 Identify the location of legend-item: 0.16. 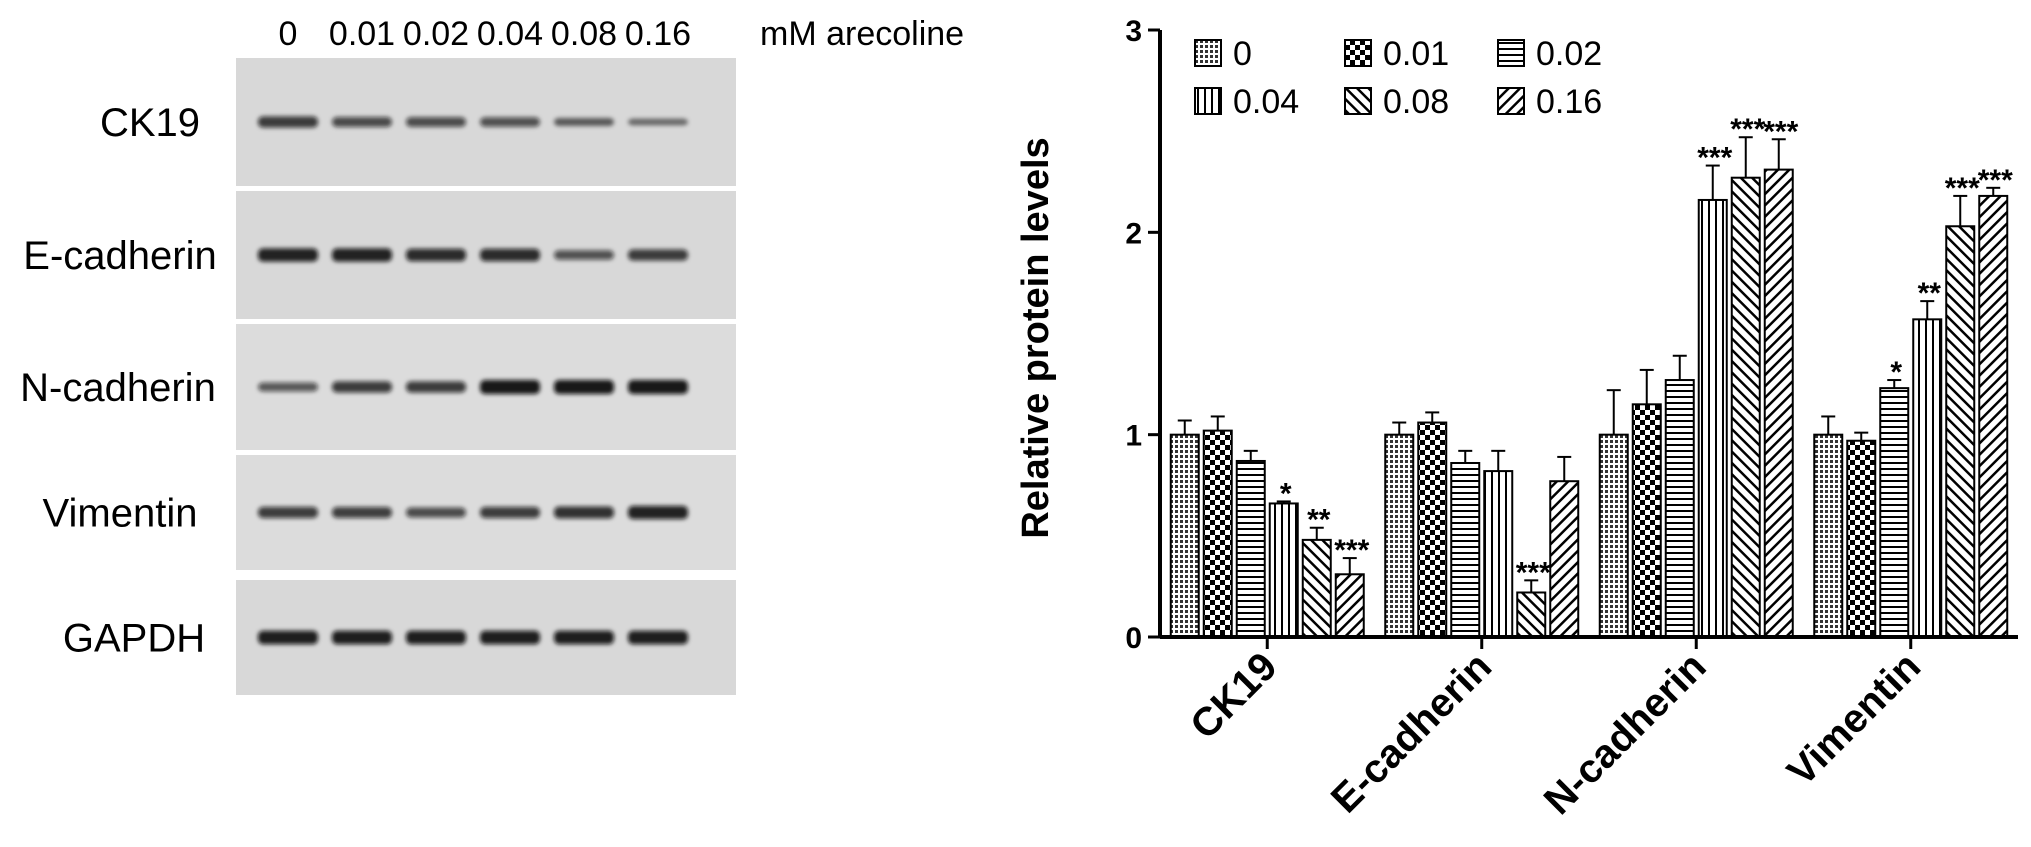
(1549, 102).